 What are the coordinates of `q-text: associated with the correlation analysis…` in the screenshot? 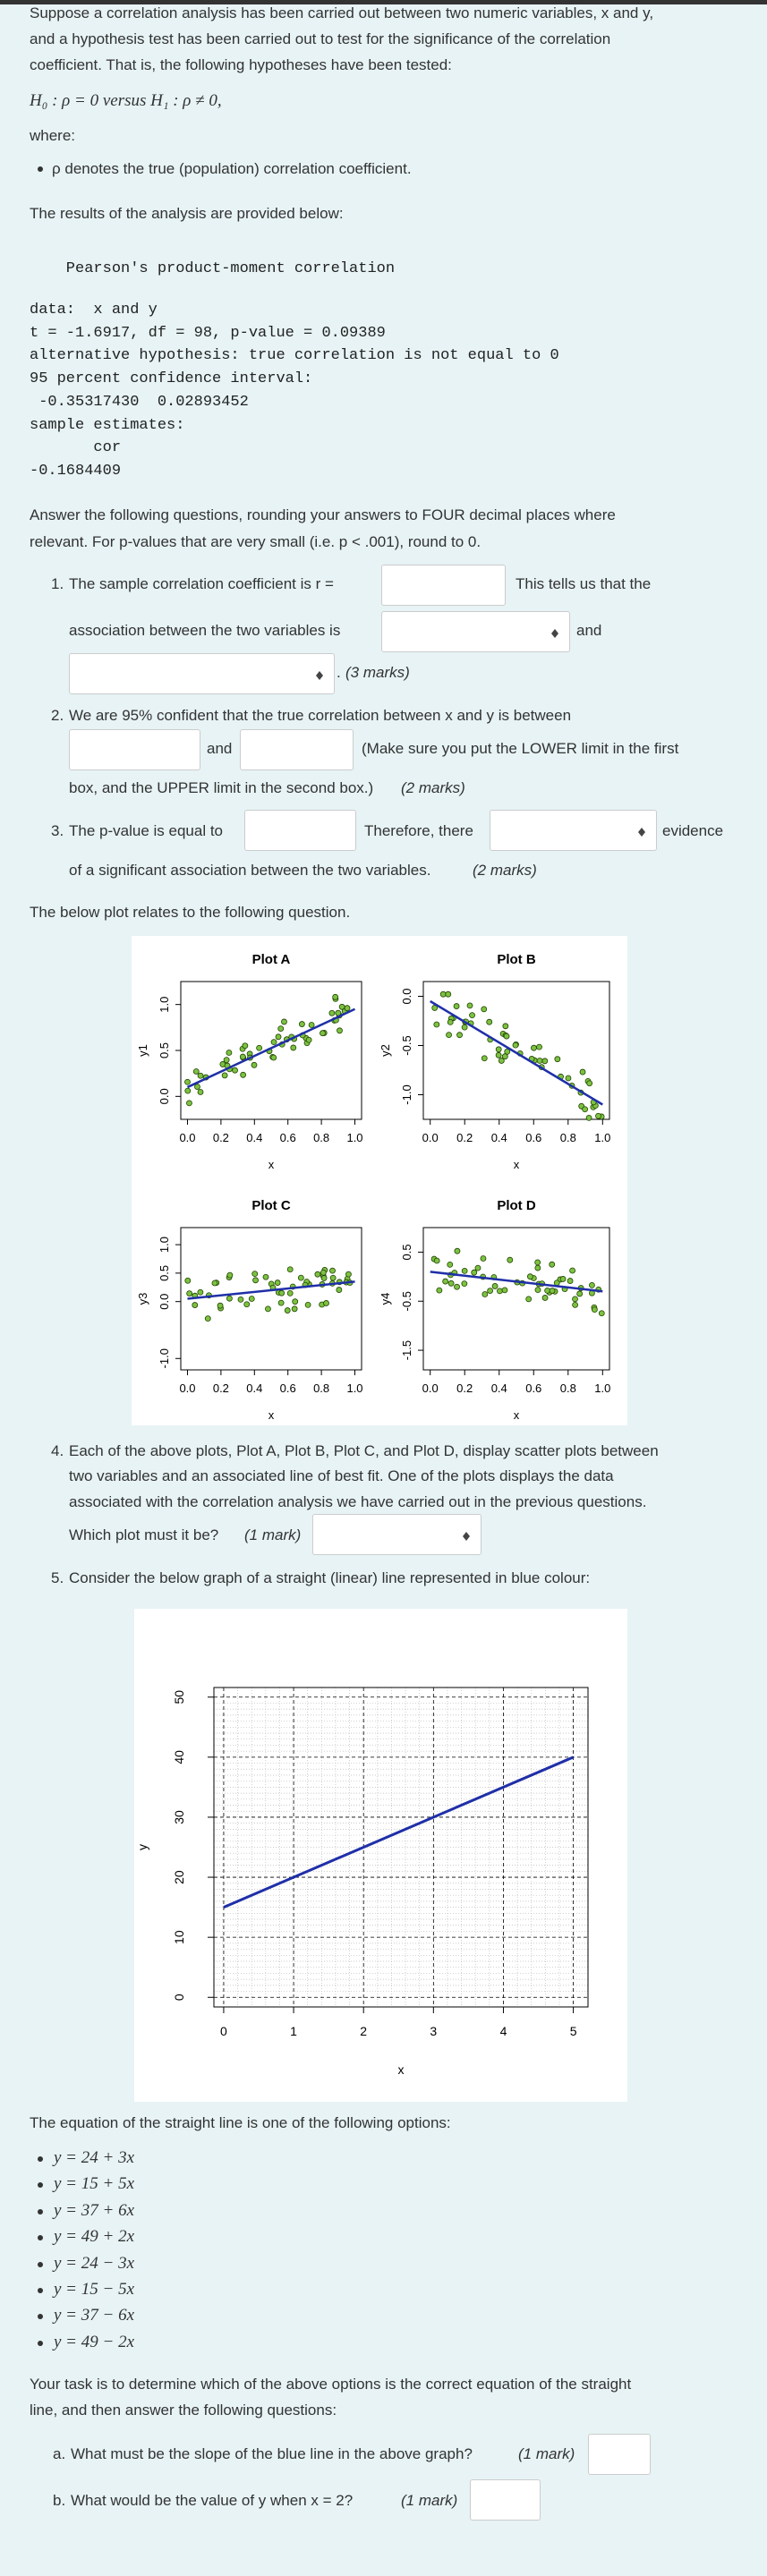 It's located at (358, 1501).